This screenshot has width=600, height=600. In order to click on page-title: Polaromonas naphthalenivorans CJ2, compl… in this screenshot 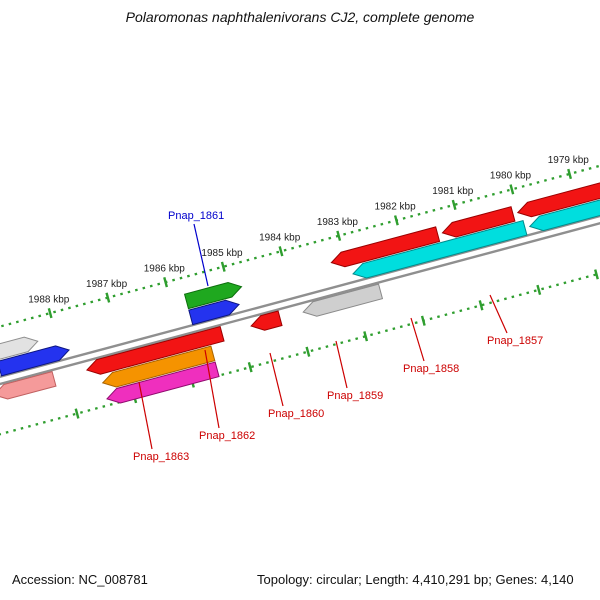, I will do `click(300, 17)`.